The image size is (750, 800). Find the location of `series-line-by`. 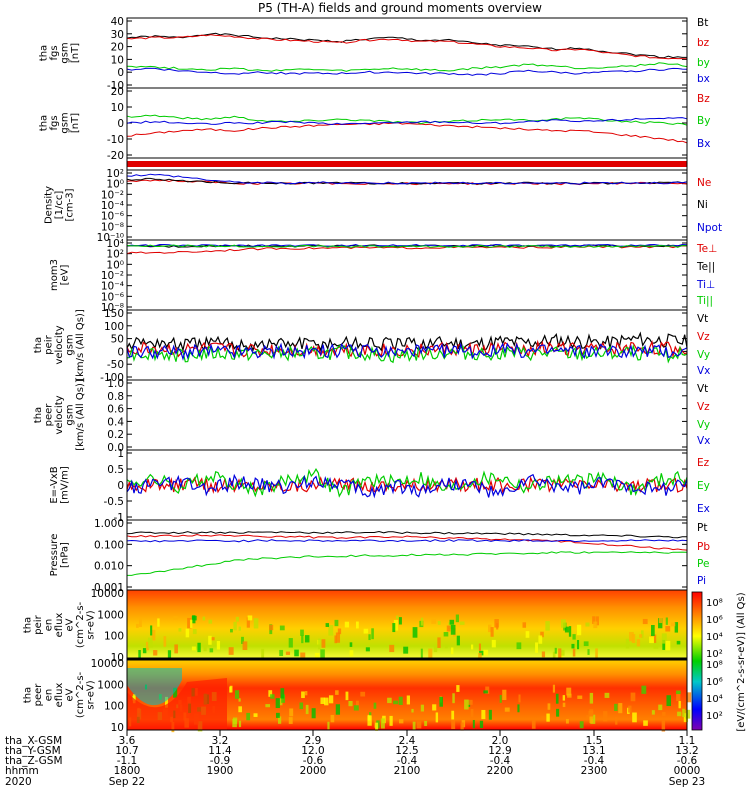

series-line-by is located at coordinates (407, 67).